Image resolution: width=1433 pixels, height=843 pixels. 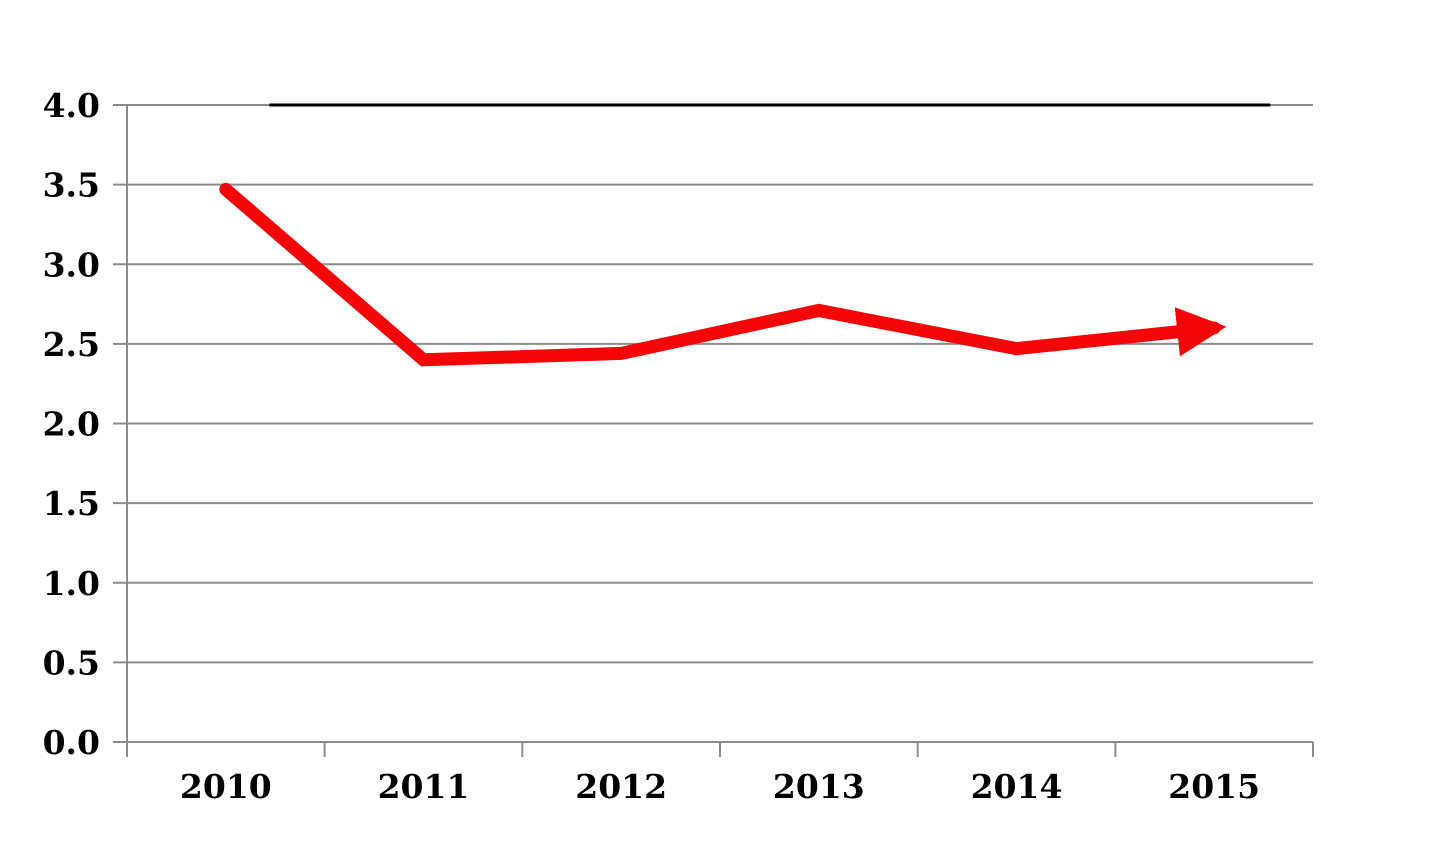 What do you see at coordinates (1017, 786) in the screenshot?
I see `x-axis-label: 2014` at bounding box center [1017, 786].